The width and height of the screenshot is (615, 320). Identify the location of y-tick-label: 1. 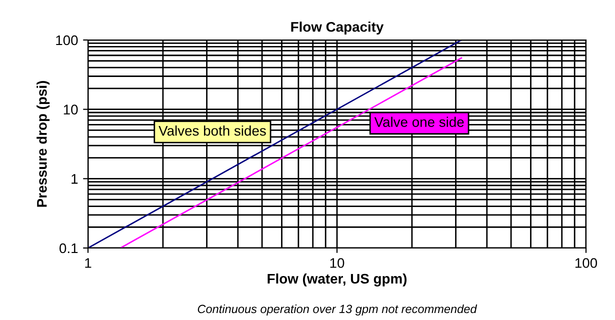
(75, 179).